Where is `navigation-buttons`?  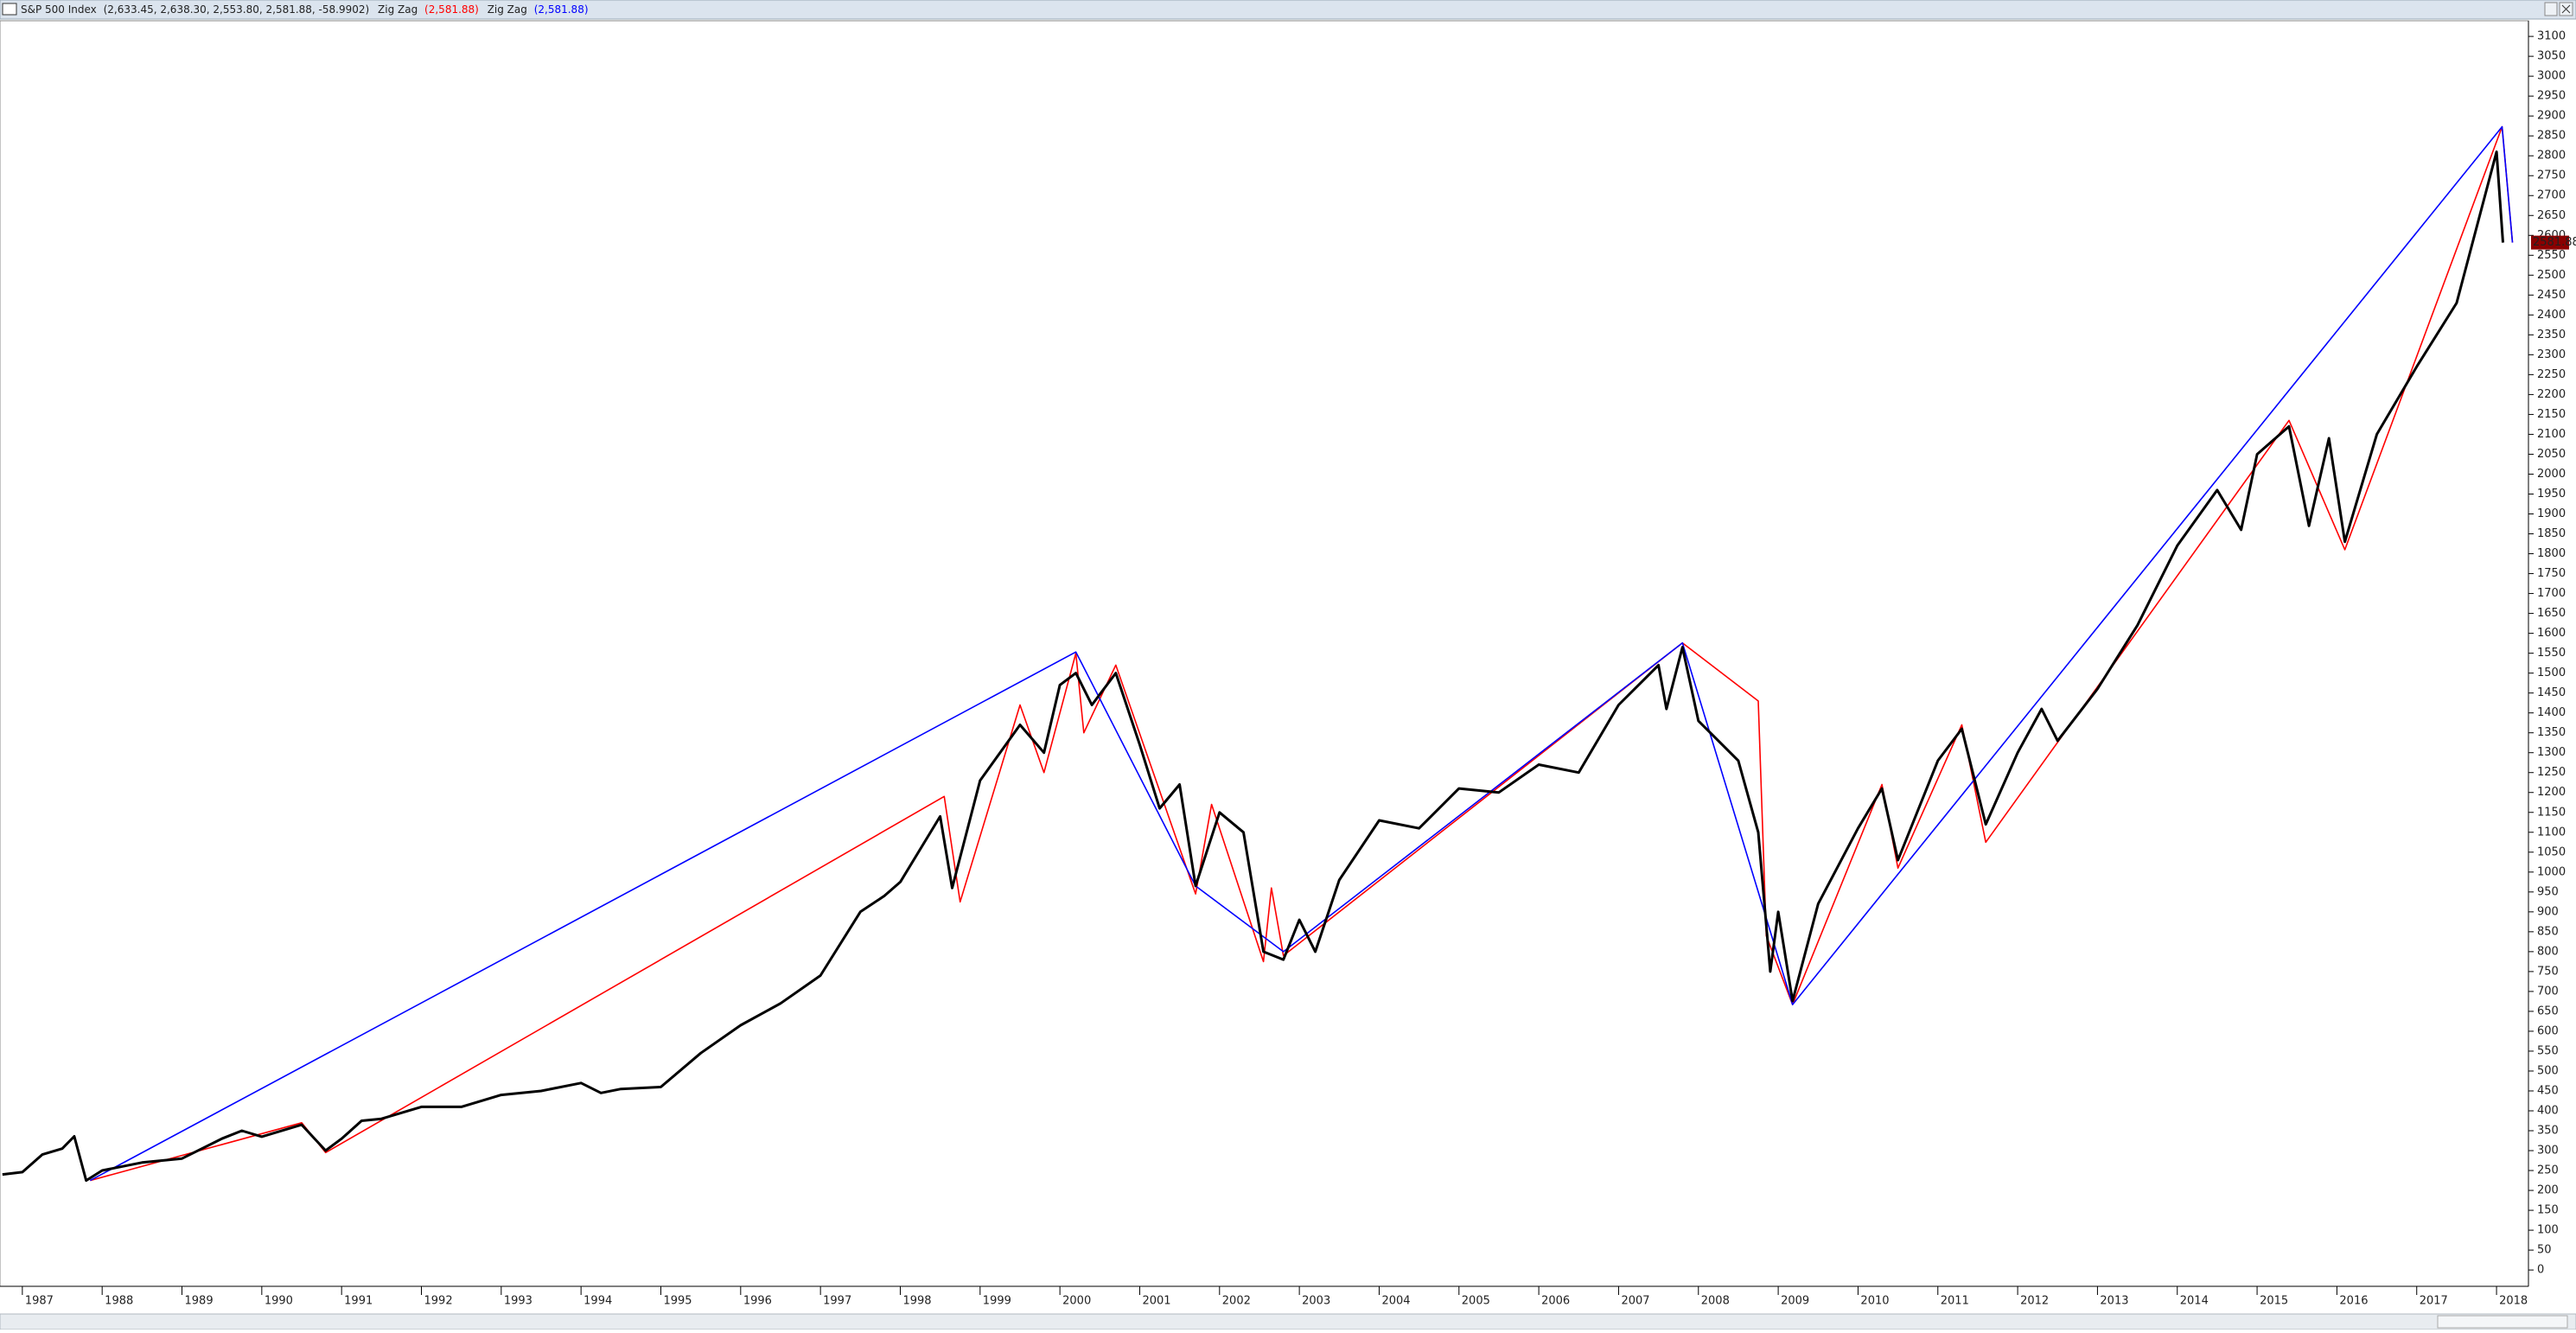
navigation-buttons is located at coordinates (2502, 1322).